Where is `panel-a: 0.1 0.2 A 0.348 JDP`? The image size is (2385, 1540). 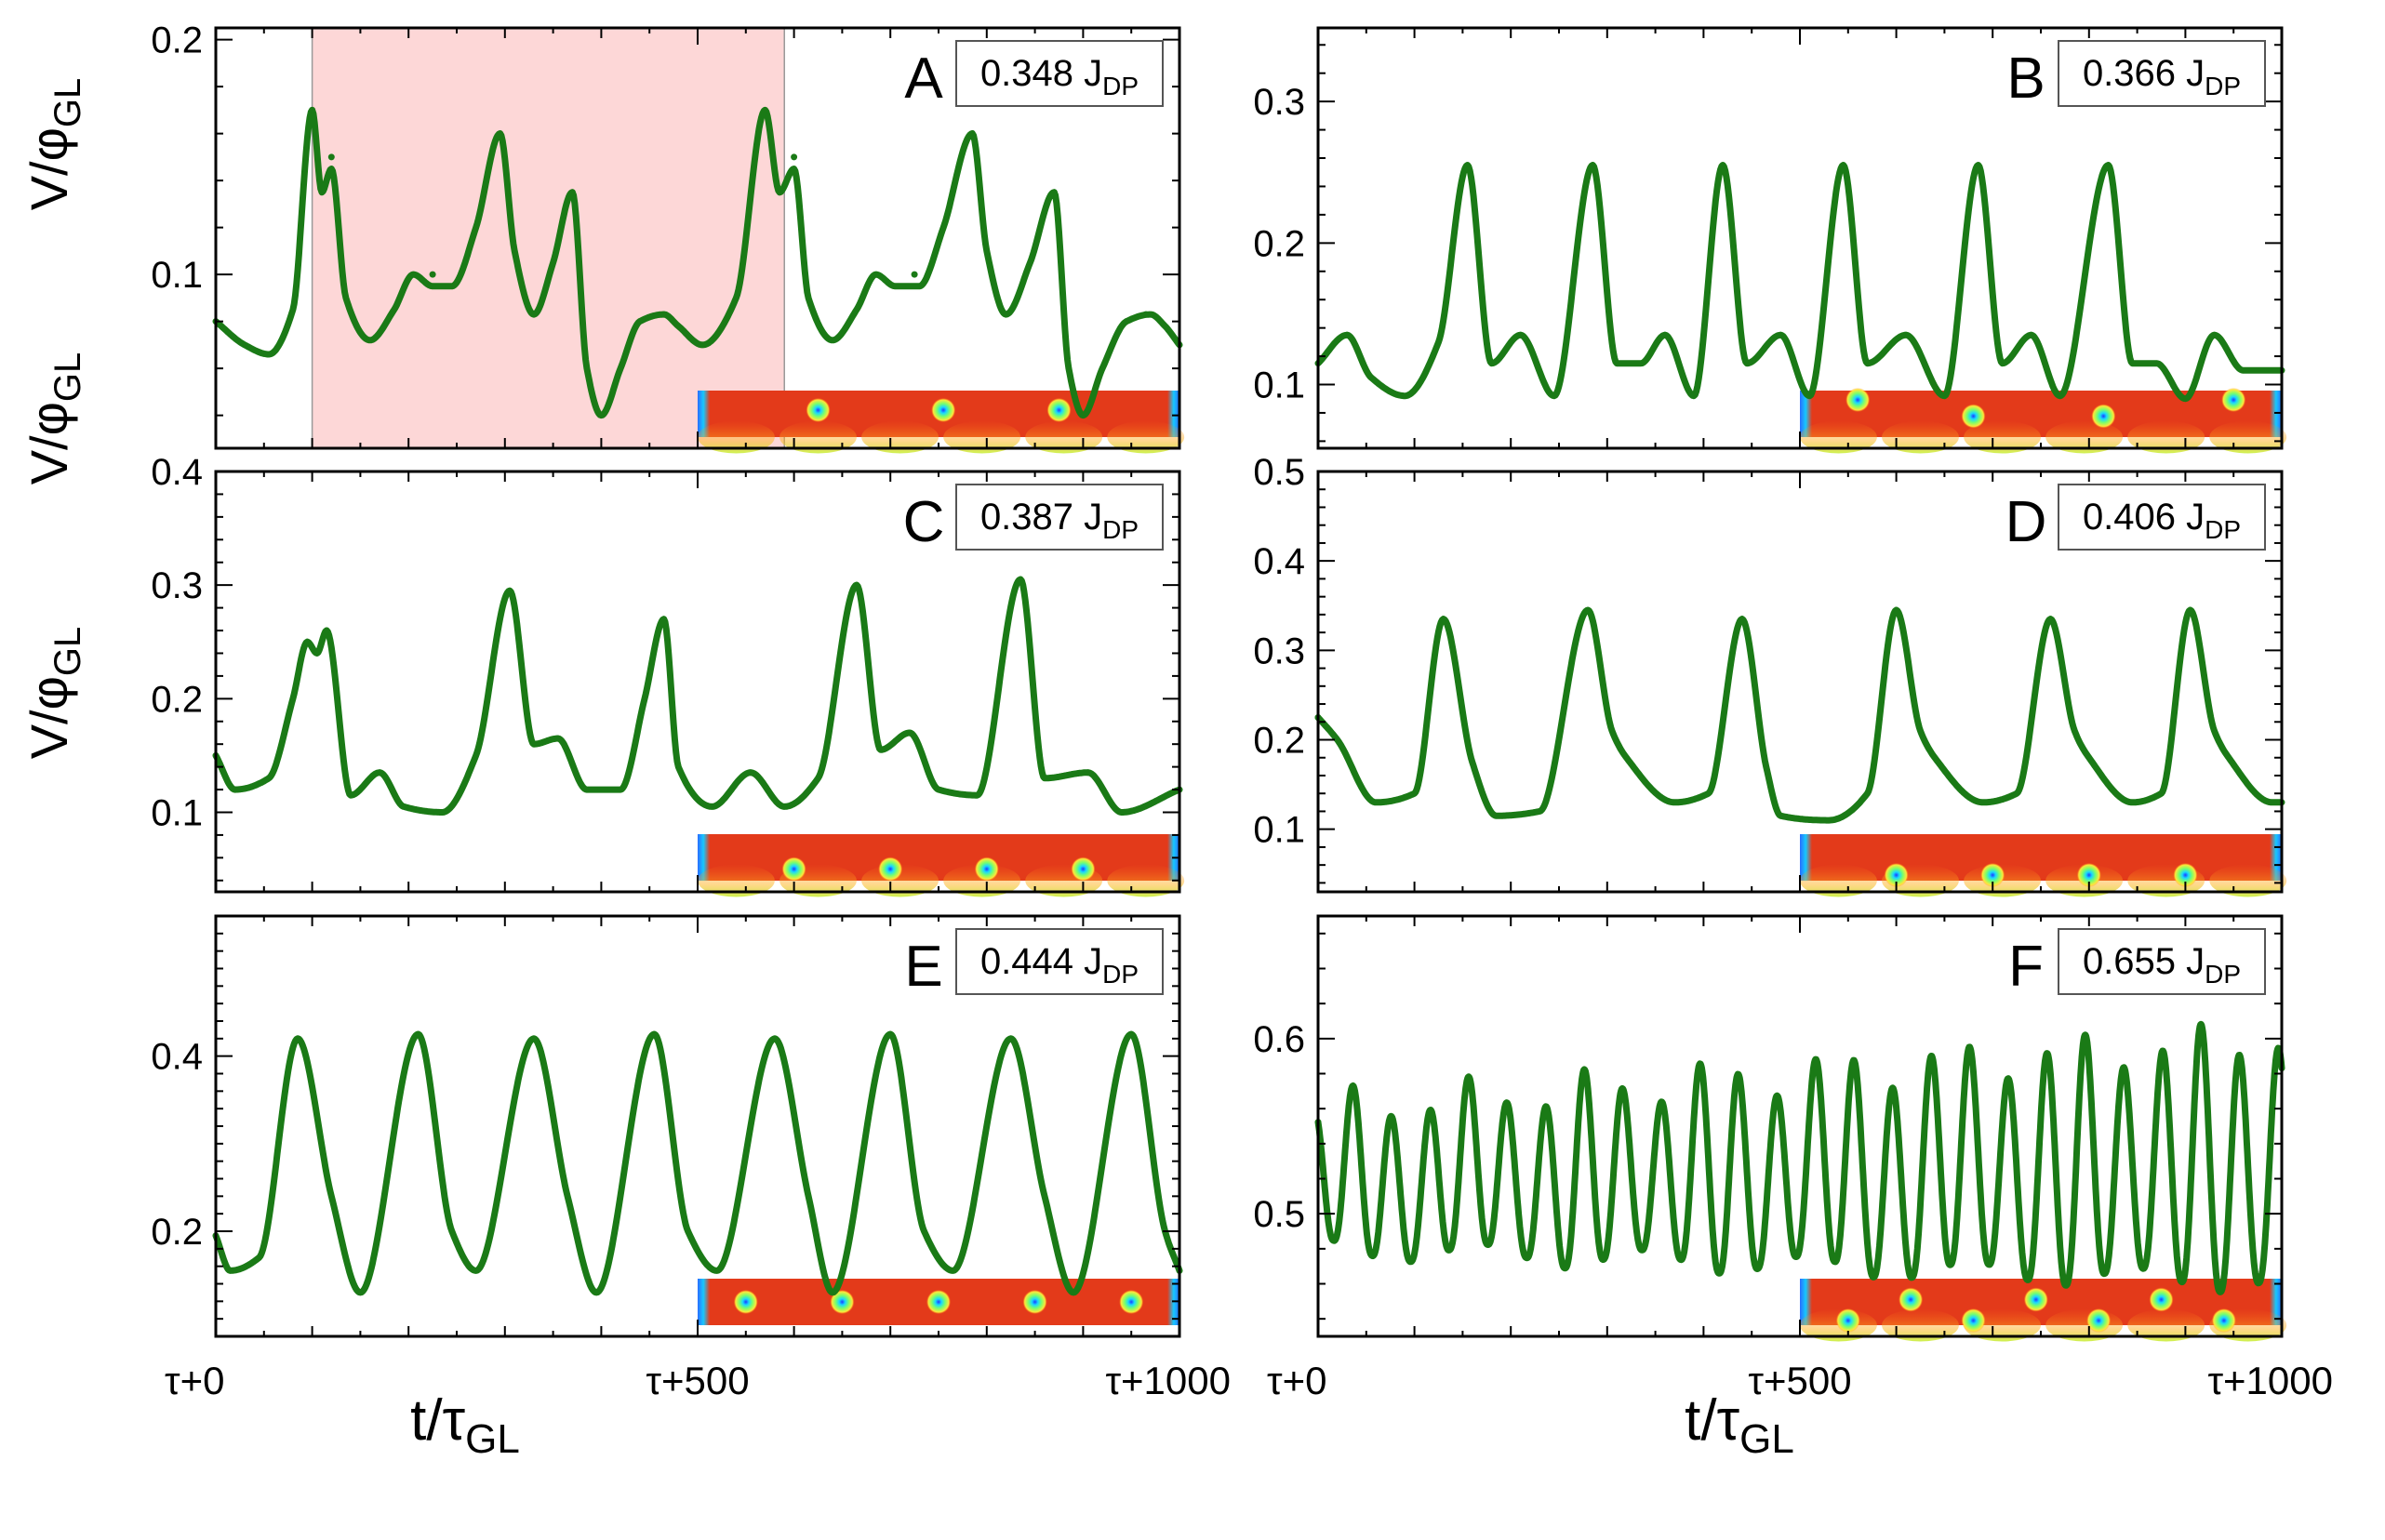
panel-a: 0.1 0.2 A 0.348 JDP is located at coordinates (668, 237).